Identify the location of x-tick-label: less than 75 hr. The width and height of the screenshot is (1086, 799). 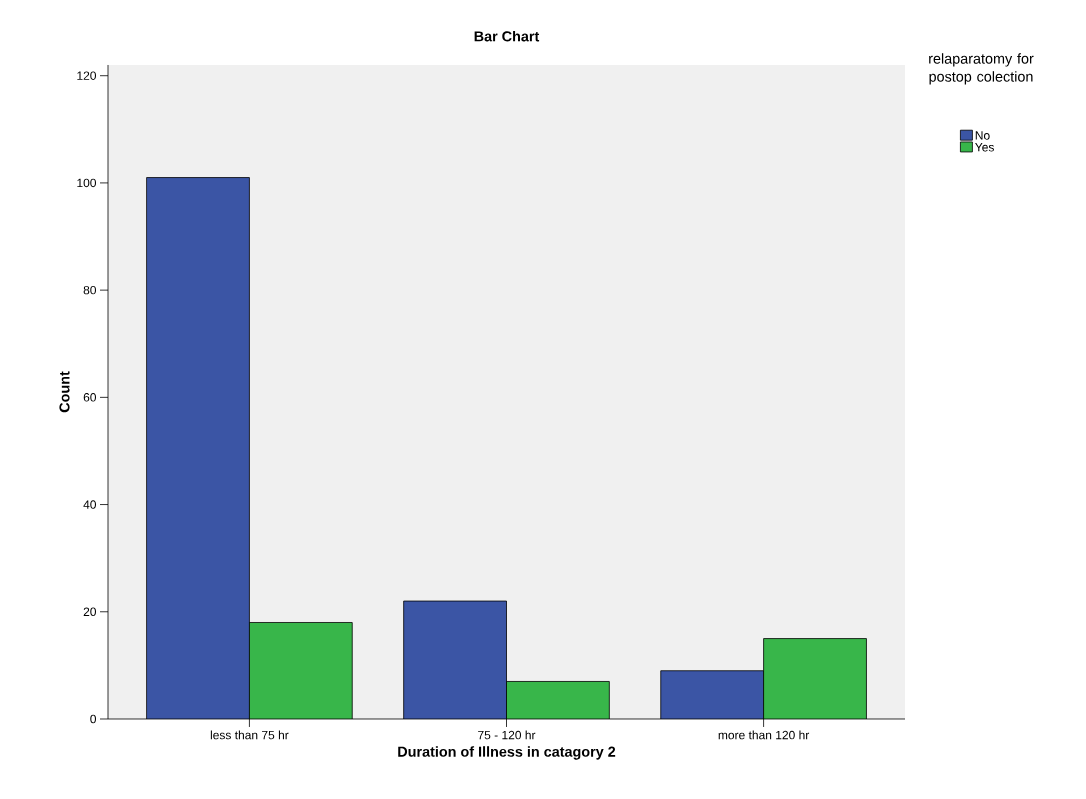
(249, 735).